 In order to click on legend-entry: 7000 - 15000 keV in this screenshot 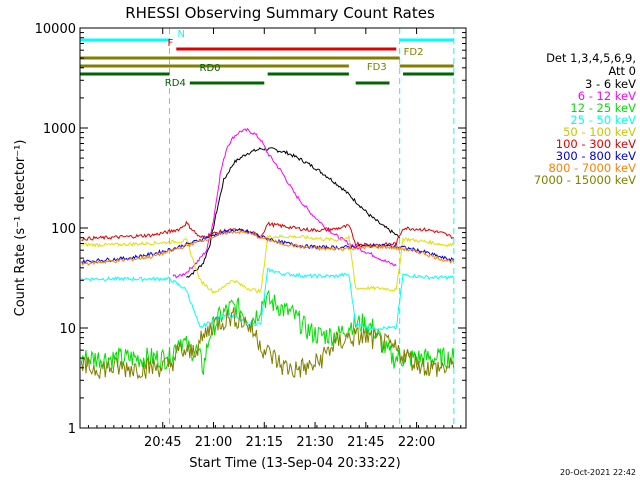, I will do `click(584, 180)`.